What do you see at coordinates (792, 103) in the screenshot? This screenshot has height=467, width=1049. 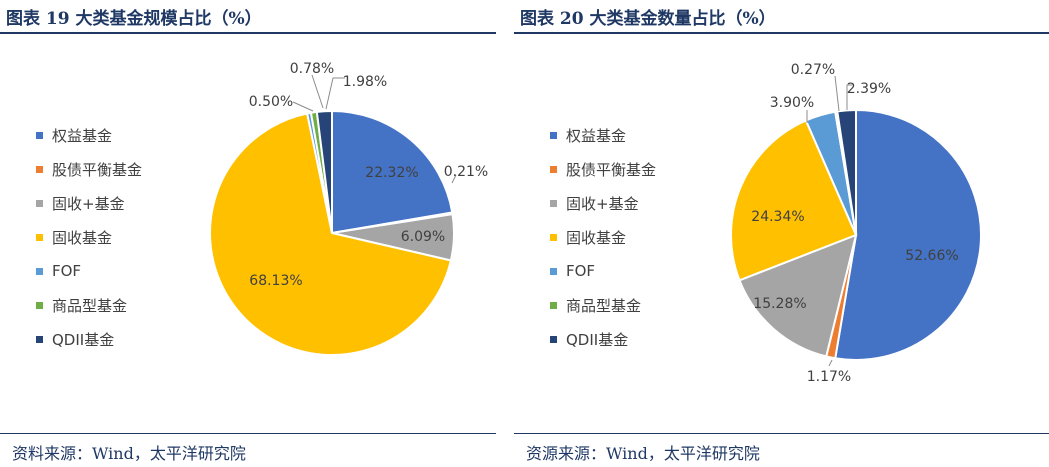 I see `data-label: 3.90%` at bounding box center [792, 103].